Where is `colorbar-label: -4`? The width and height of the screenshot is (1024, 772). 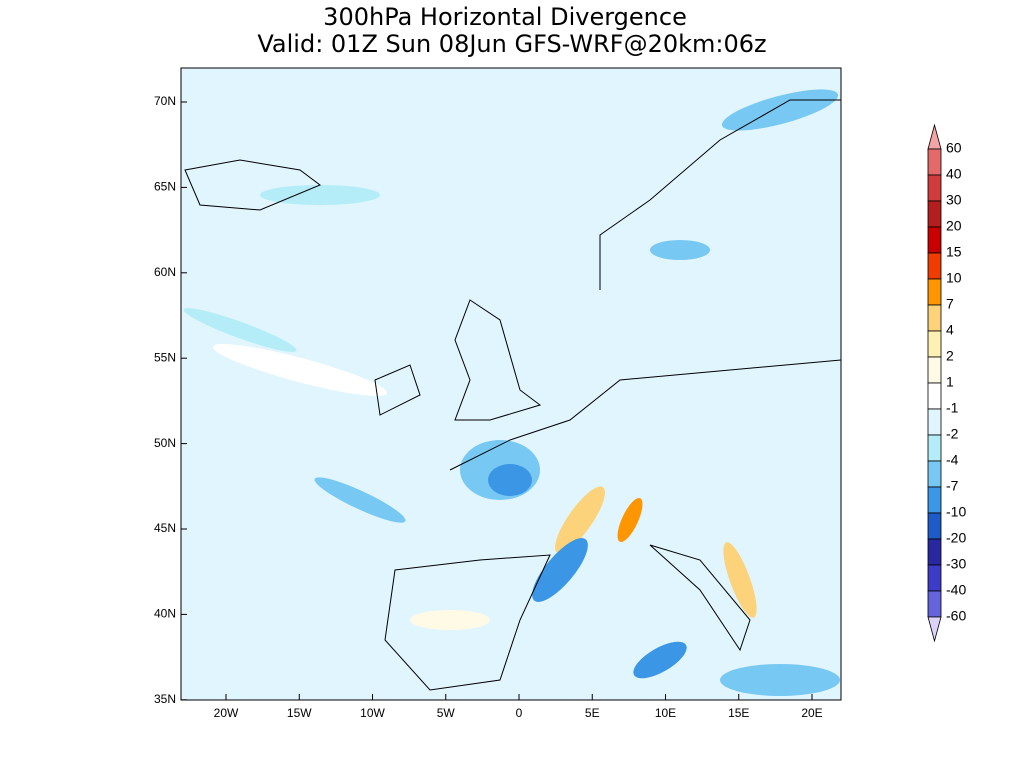 colorbar-label: -4 is located at coordinates (952, 460).